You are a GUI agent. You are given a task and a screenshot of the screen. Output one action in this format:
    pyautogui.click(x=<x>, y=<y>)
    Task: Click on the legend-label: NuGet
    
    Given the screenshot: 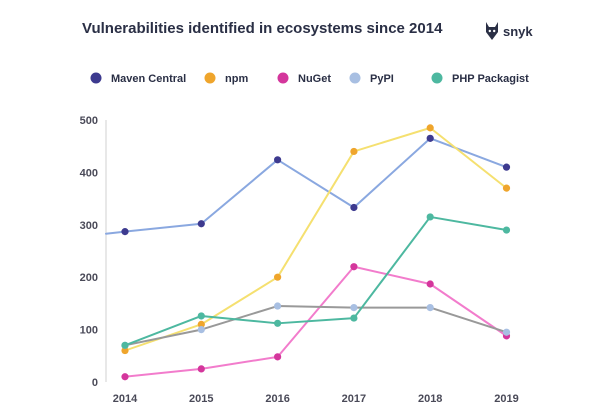 What is the action you would take?
    pyautogui.click(x=314, y=79)
    